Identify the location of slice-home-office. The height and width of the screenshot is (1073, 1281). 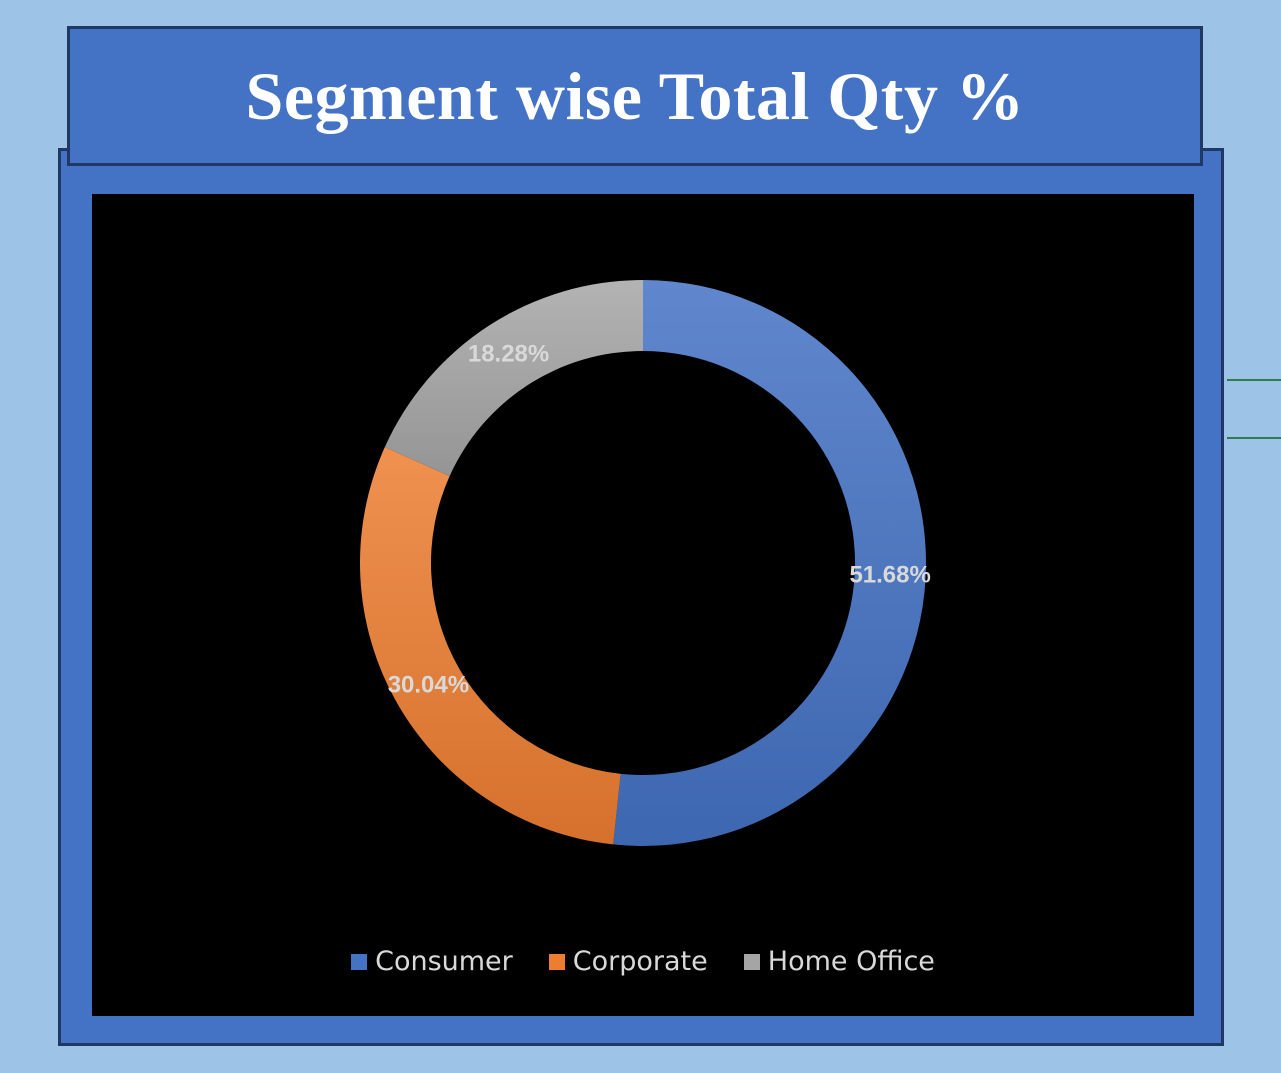
(513, 378).